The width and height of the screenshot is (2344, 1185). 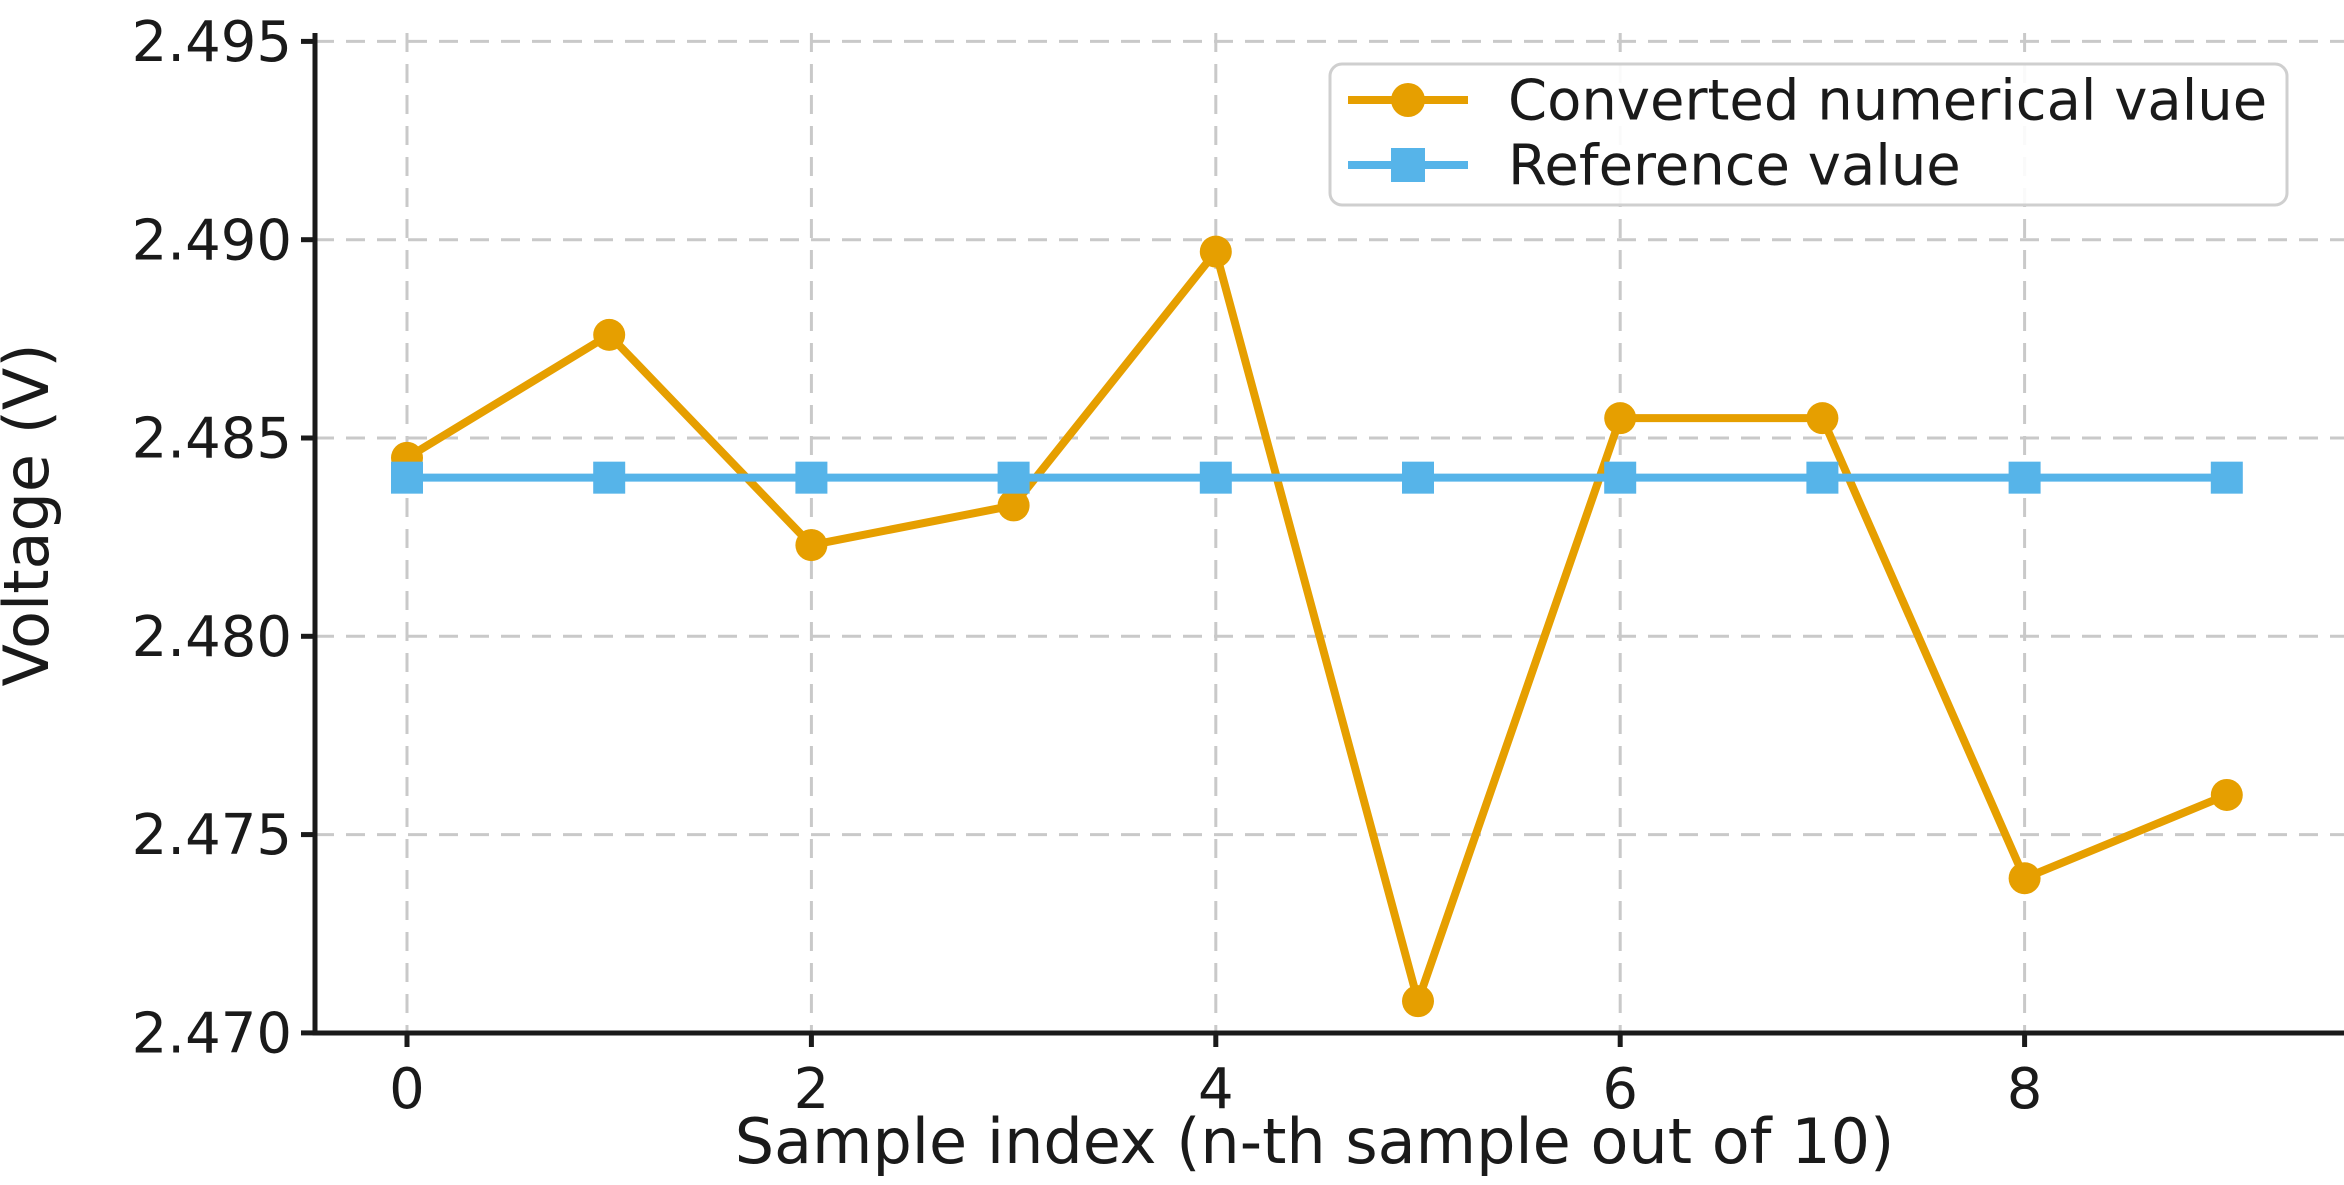 What do you see at coordinates (212, 42) in the screenshot?
I see `y-tick-label: 2.495` at bounding box center [212, 42].